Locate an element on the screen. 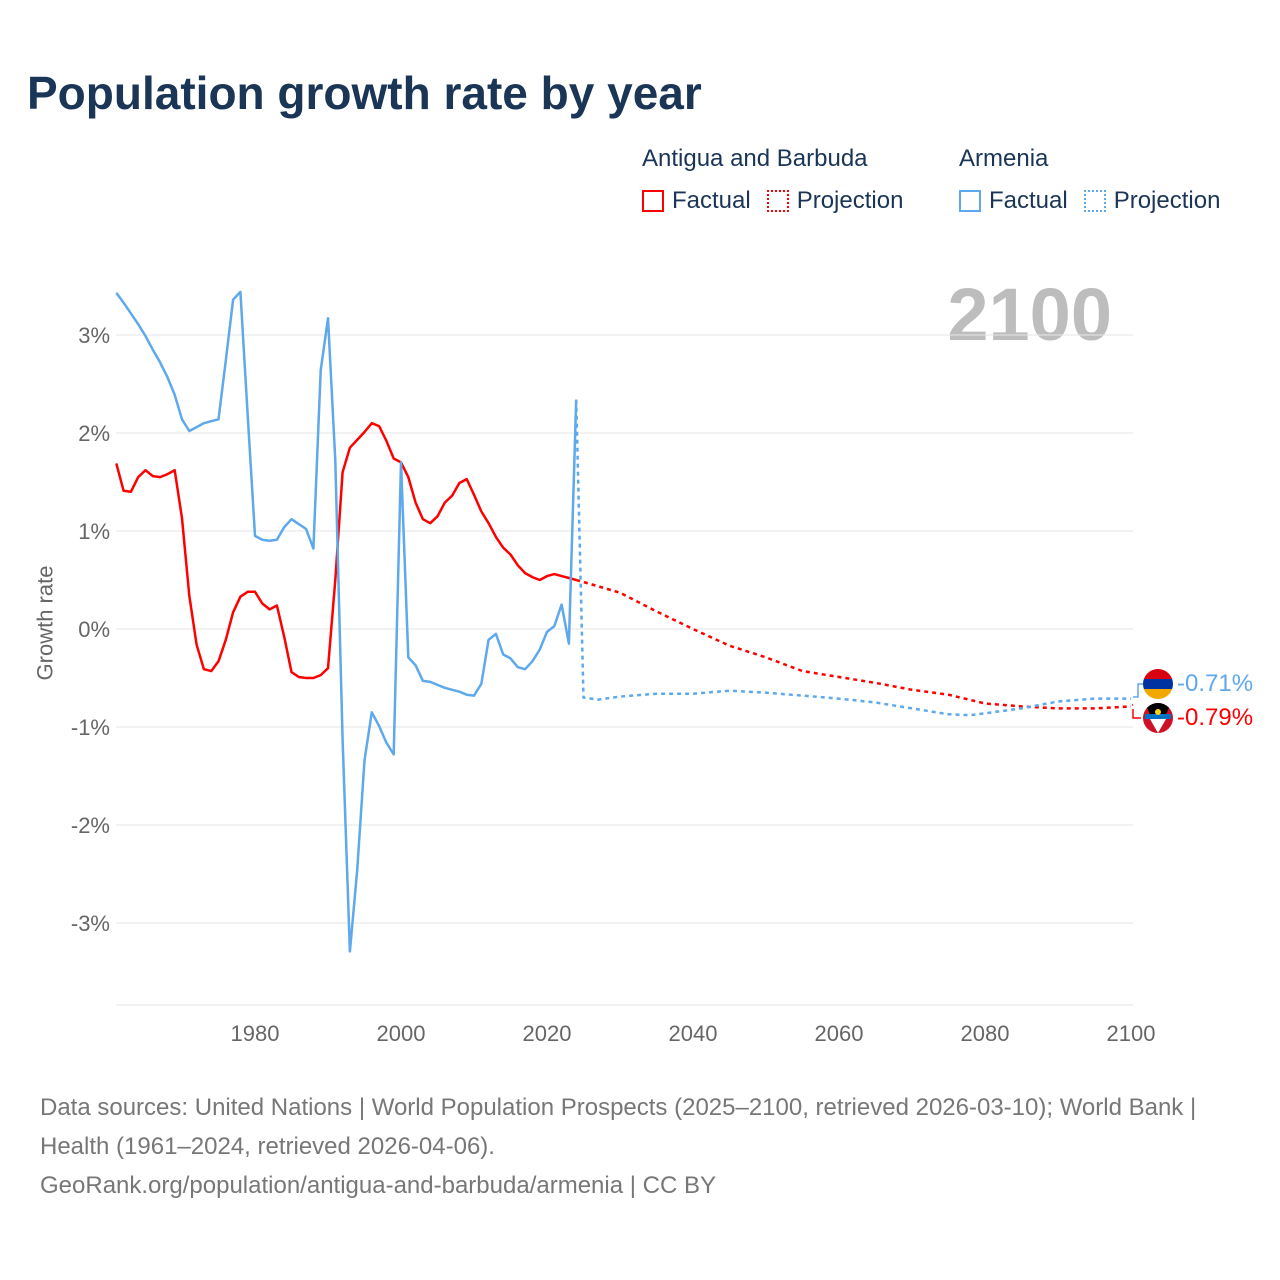  x-tick-label: 2060 is located at coordinates (839, 1033).